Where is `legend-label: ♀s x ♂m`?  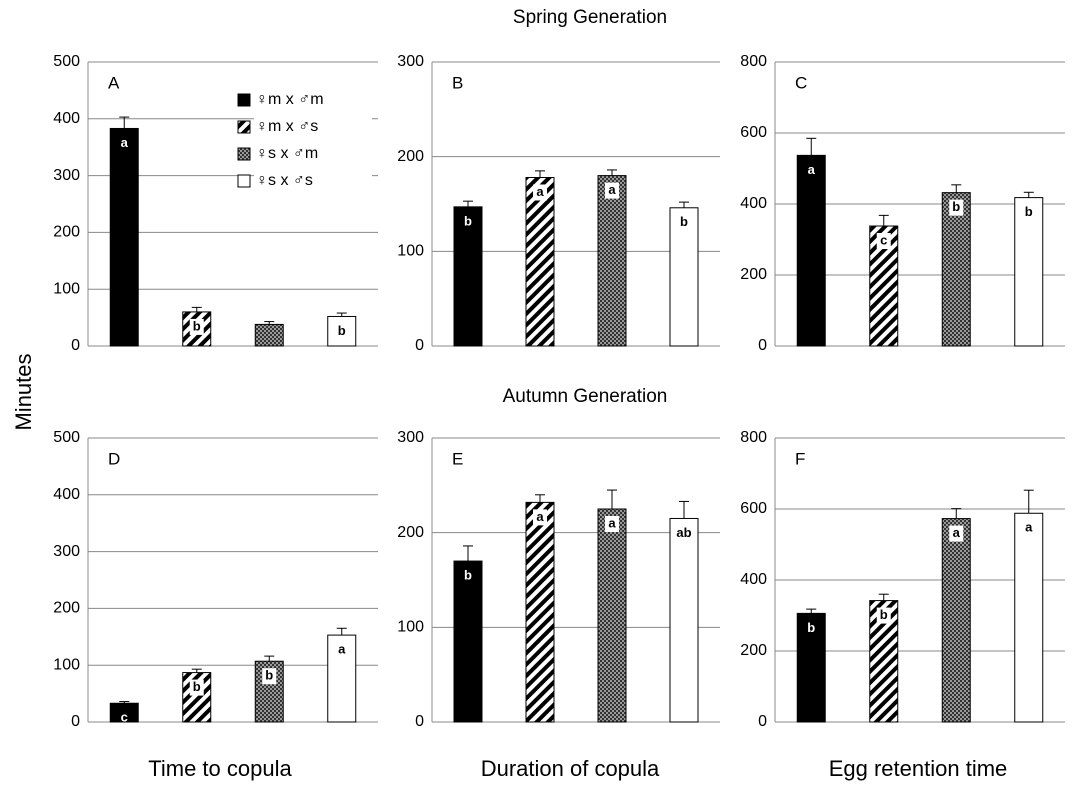 legend-label: ♀s x ♂m is located at coordinates (287, 153).